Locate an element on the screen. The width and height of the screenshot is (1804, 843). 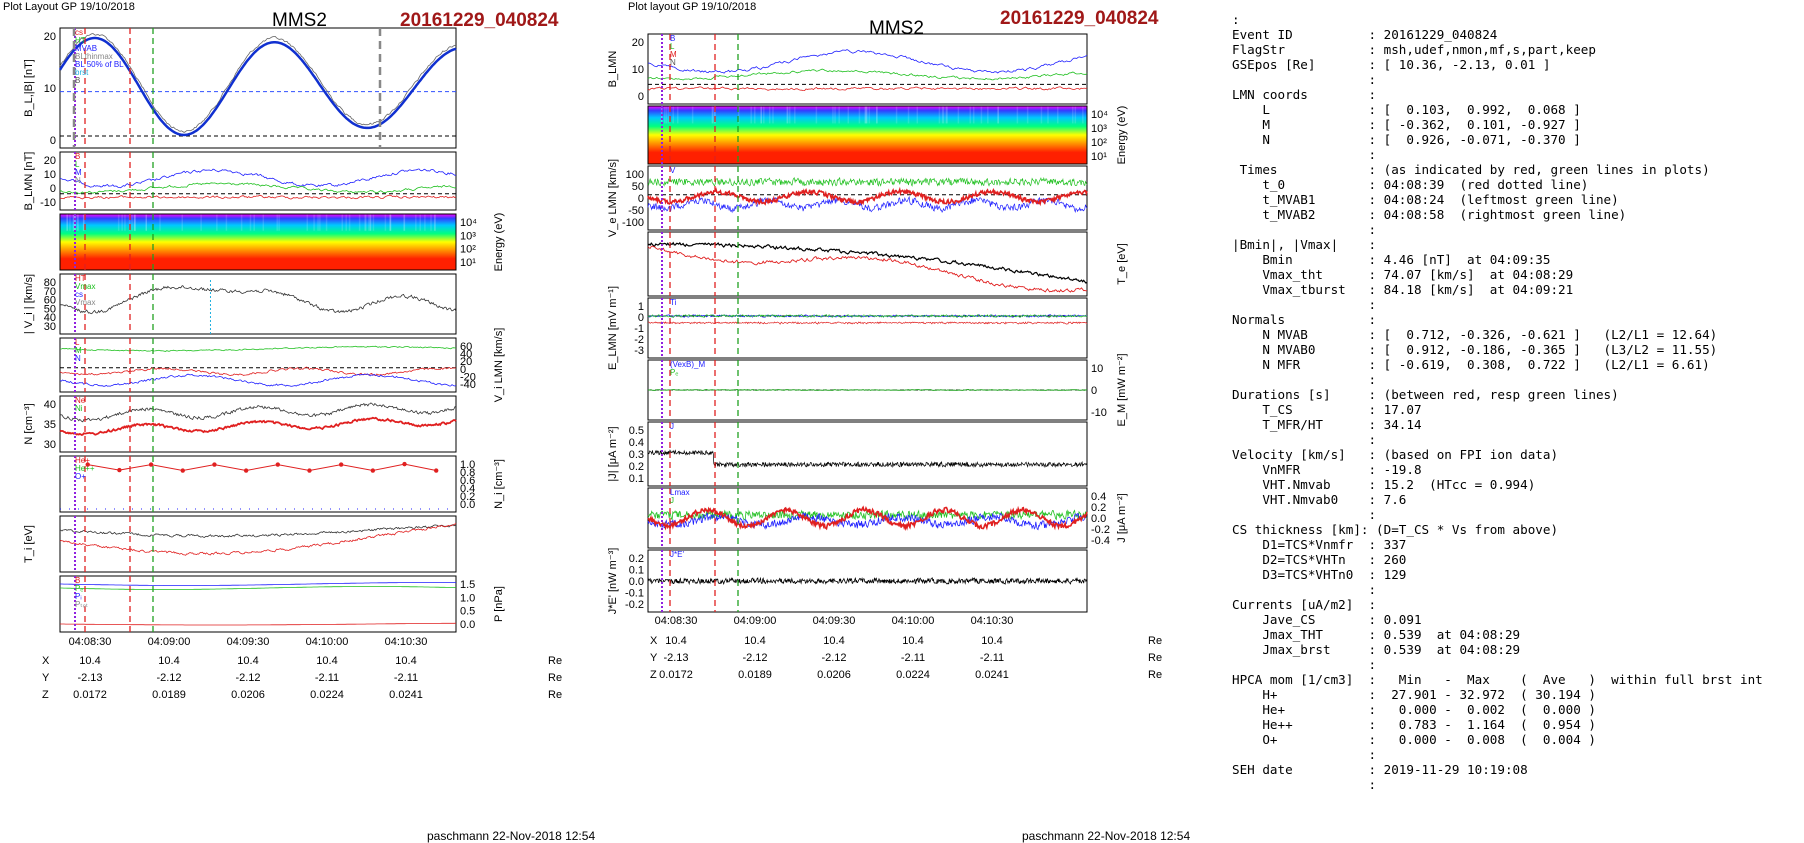
left-coord-unit: Re is located at coordinates (555, 678).